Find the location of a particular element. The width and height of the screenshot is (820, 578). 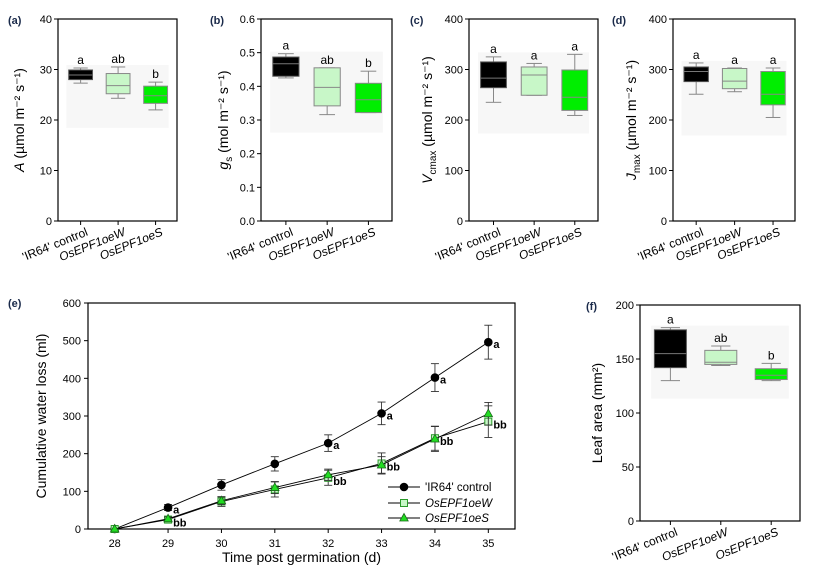

legend-label: OsEPF1oeS is located at coordinates (457, 519).